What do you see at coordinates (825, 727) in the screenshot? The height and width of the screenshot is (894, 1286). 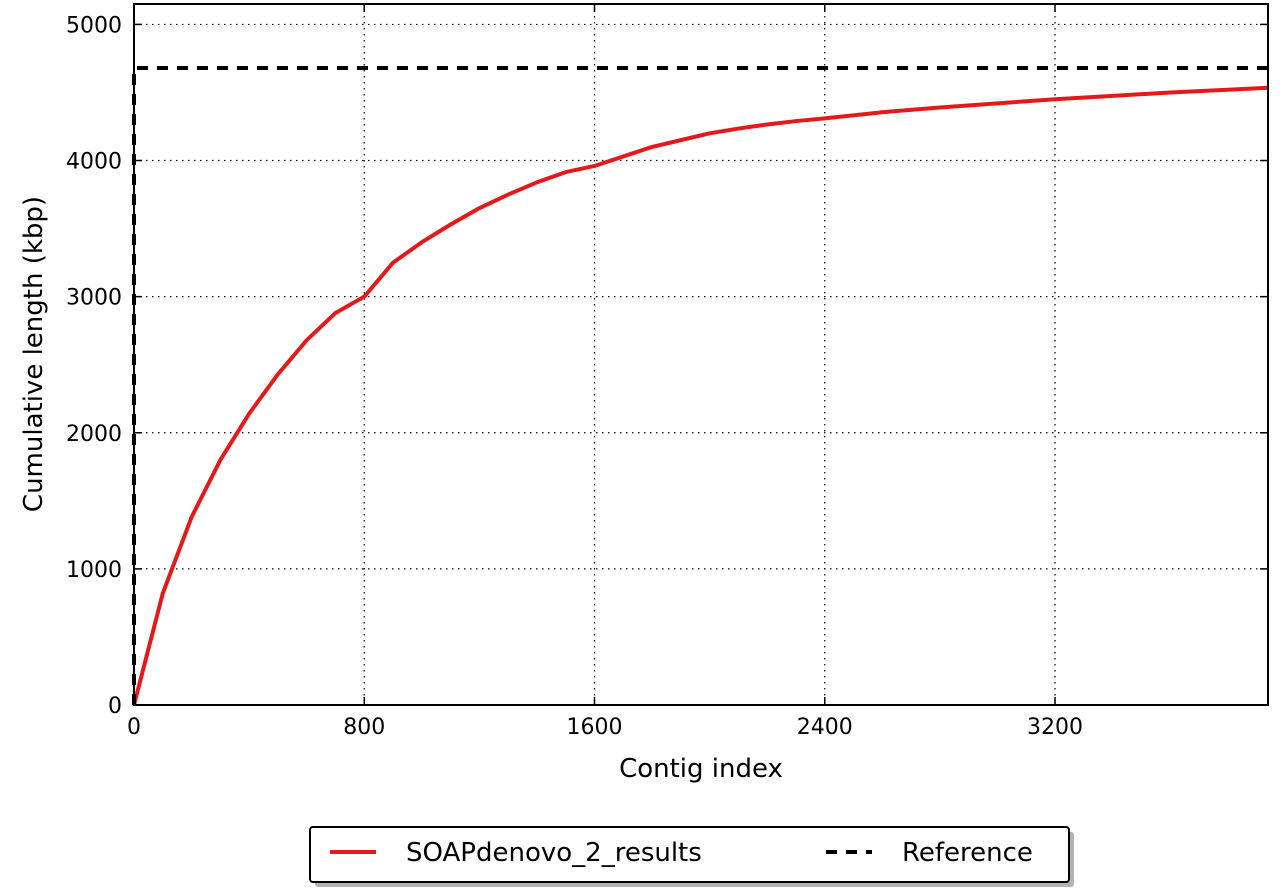 I see `x-tick-label: 2400` at bounding box center [825, 727].